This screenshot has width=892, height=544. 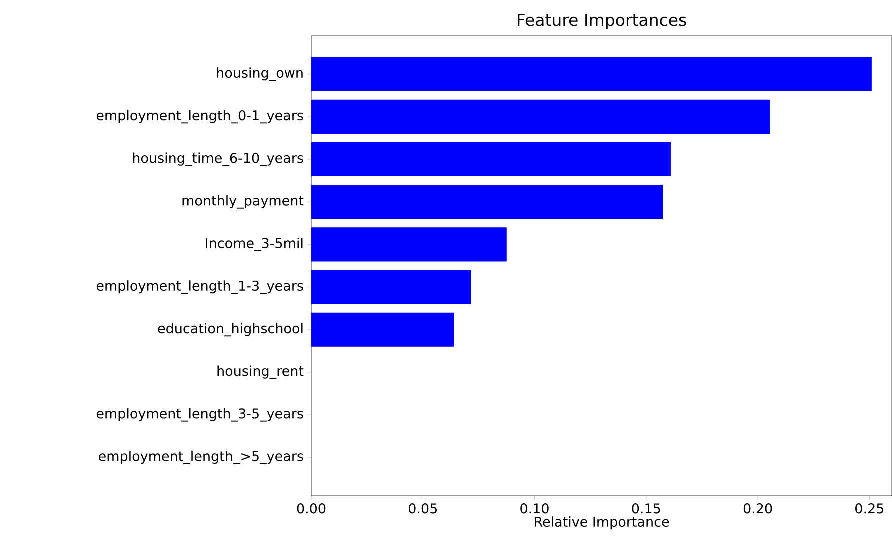 What do you see at coordinates (243, 202) in the screenshot?
I see `y-tick-label: monthly_payment` at bounding box center [243, 202].